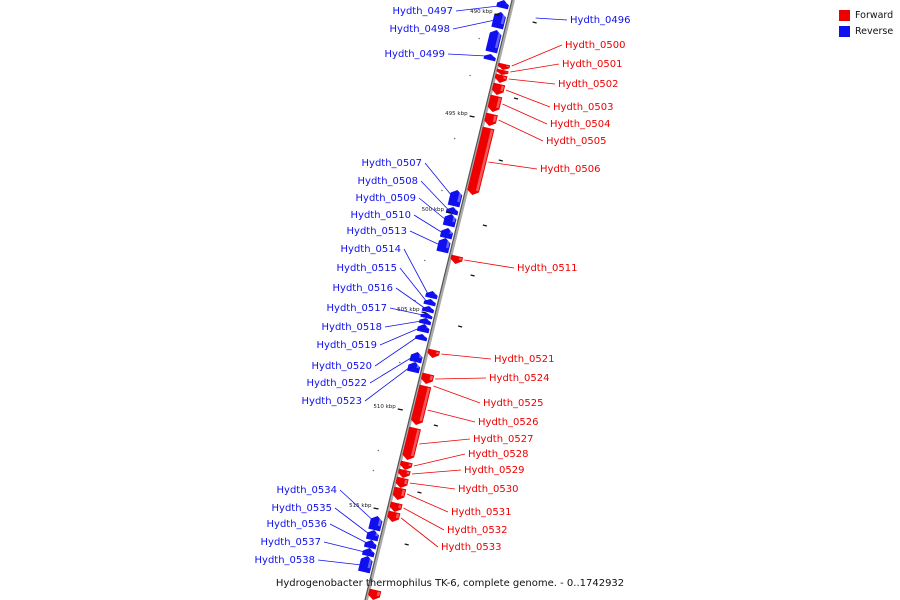  What do you see at coordinates (397, 516) in the screenshot?
I see `gene-block-hydth_0532-highlight` at bounding box center [397, 516].